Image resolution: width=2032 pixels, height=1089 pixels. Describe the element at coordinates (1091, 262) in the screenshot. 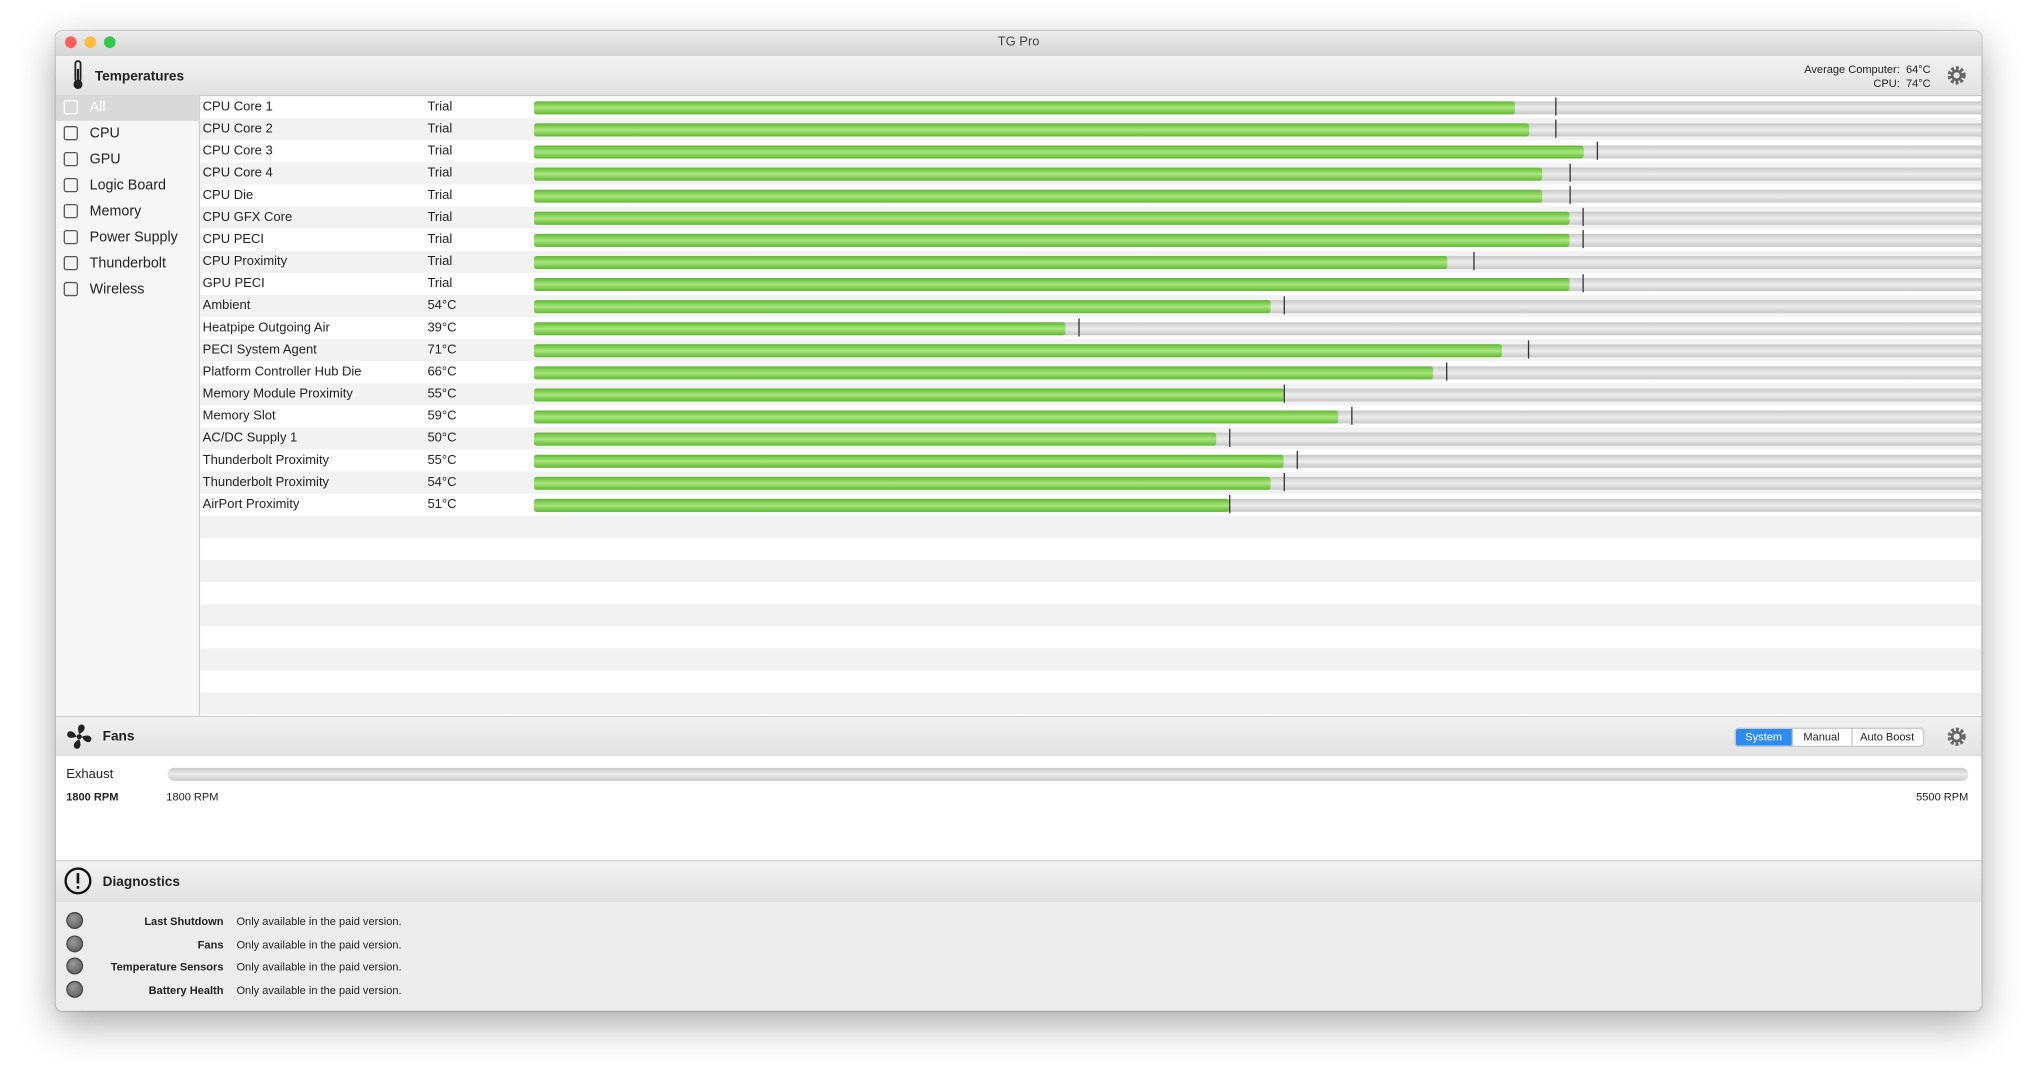

I see `sensor-row: CPU Proximity Trial` at that location.